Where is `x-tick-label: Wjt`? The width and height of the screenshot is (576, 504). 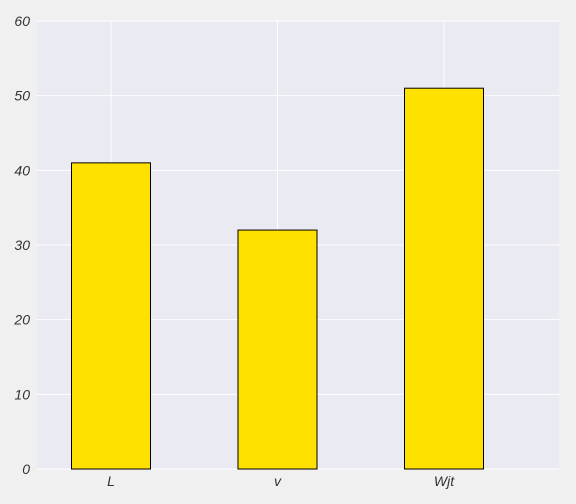 x-tick-label: Wjt is located at coordinates (444, 481).